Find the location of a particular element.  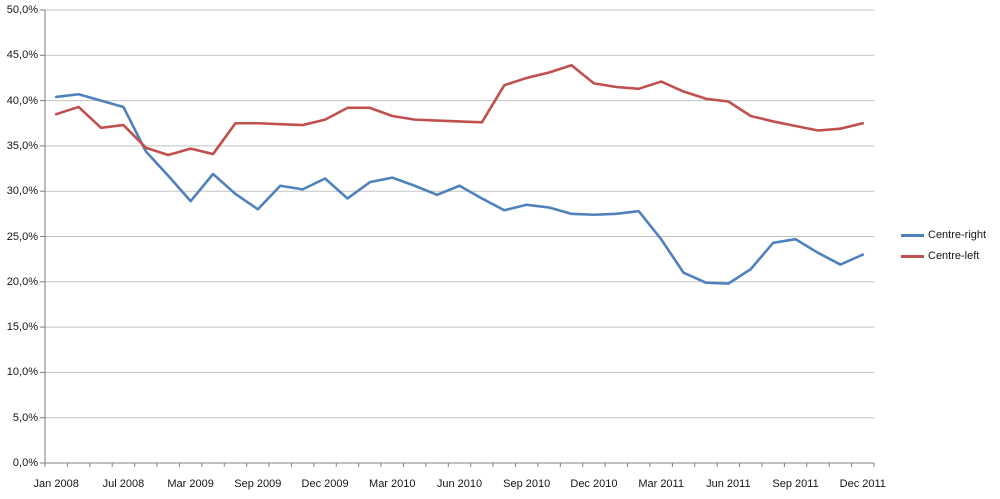

x-axis-label: Dec 2010 is located at coordinates (594, 484).